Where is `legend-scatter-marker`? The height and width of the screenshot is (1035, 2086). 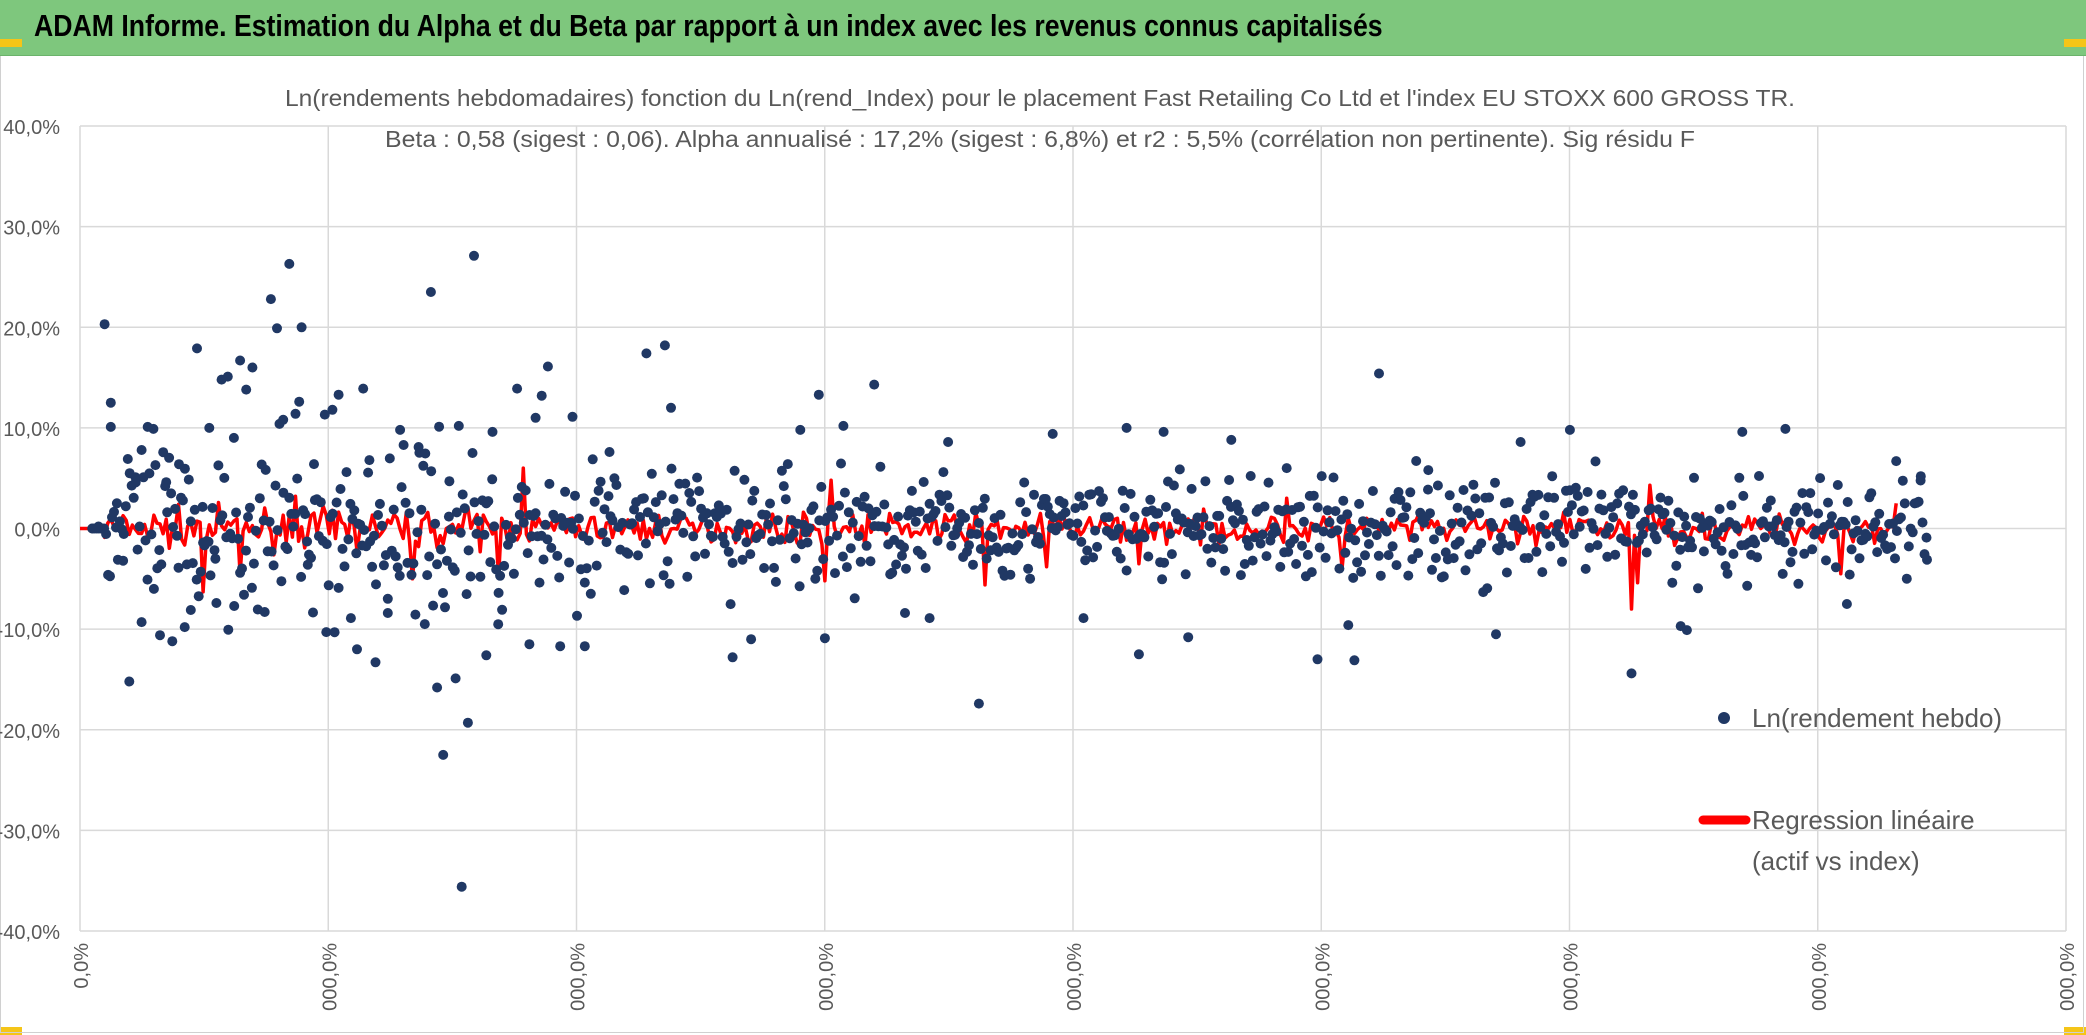
legend-scatter-marker is located at coordinates (1724, 718).